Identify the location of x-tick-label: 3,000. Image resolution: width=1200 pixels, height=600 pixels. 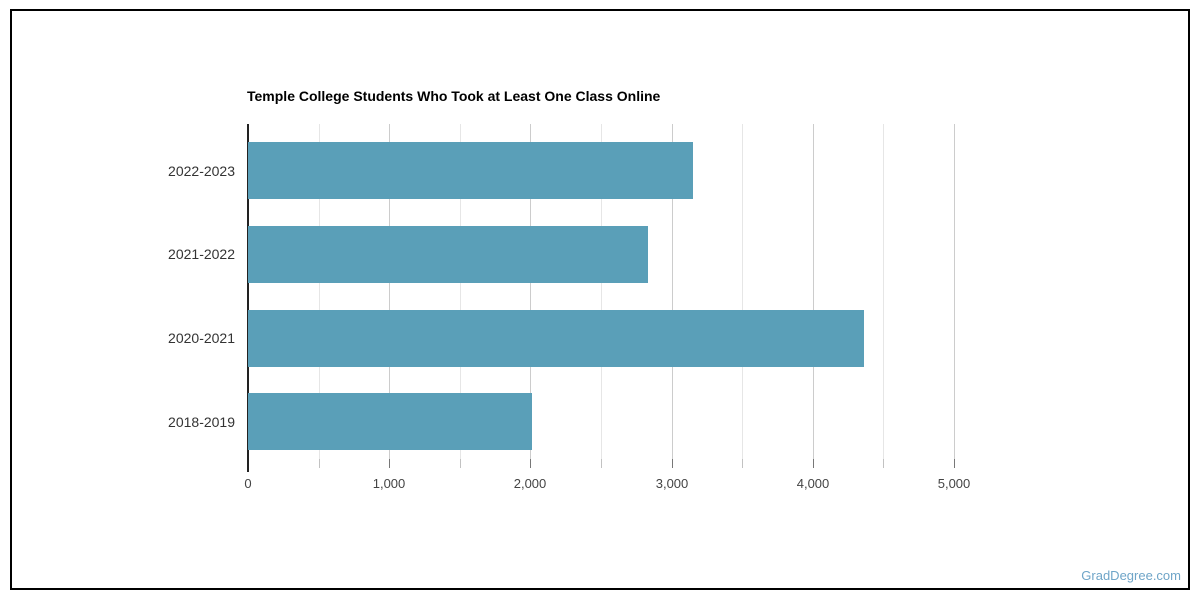
(672, 483).